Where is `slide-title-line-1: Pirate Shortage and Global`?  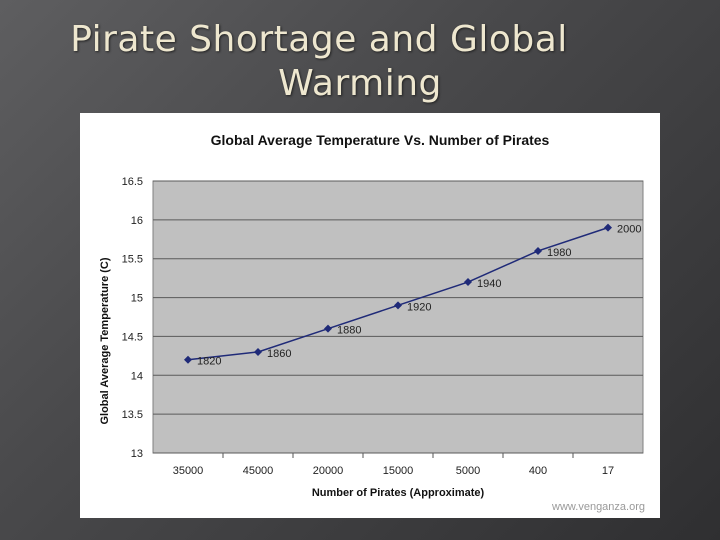 slide-title-line-1: Pirate Shortage and Global is located at coordinates (319, 39).